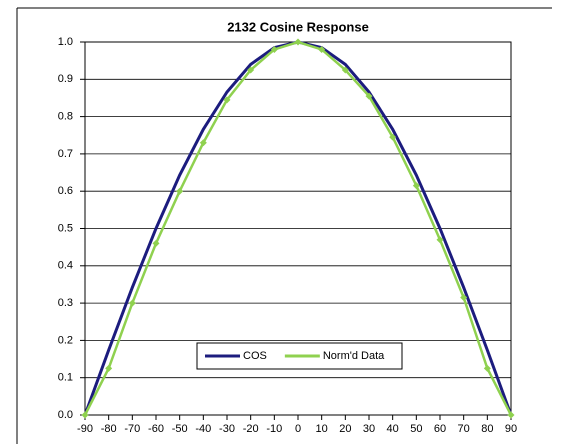  Describe the element at coordinates (393, 429) in the screenshot. I see `x-tick-label: 40` at that location.